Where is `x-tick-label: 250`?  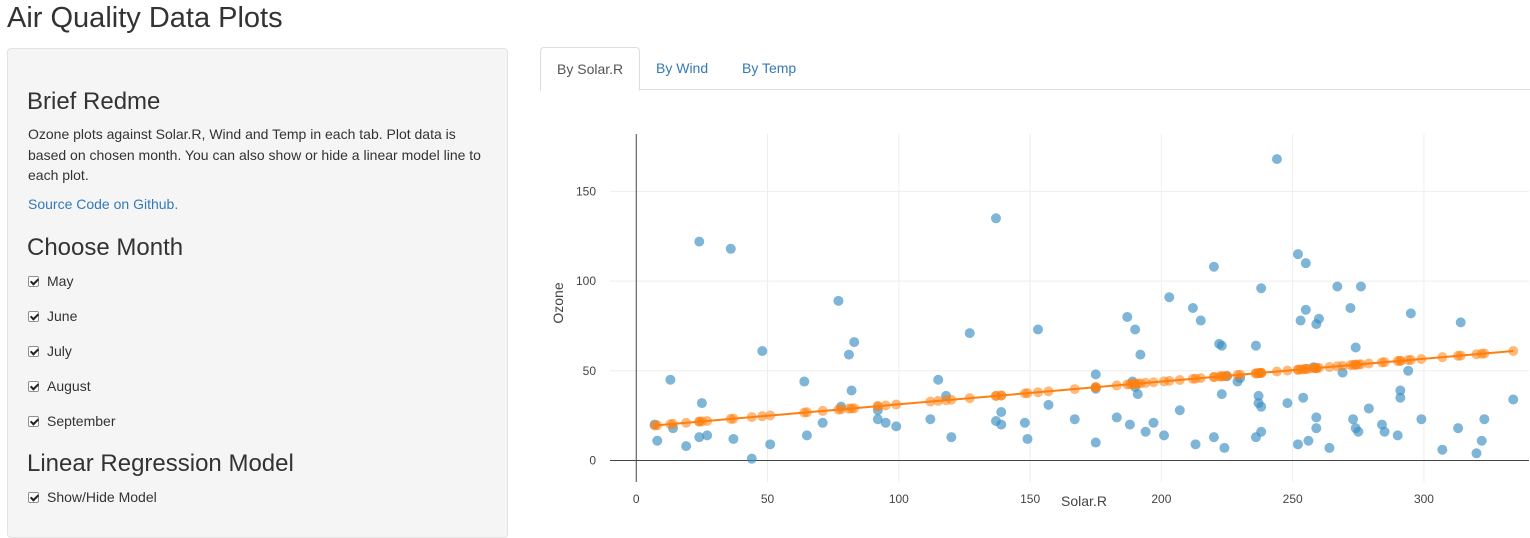
x-tick-label: 250 is located at coordinates (1293, 499).